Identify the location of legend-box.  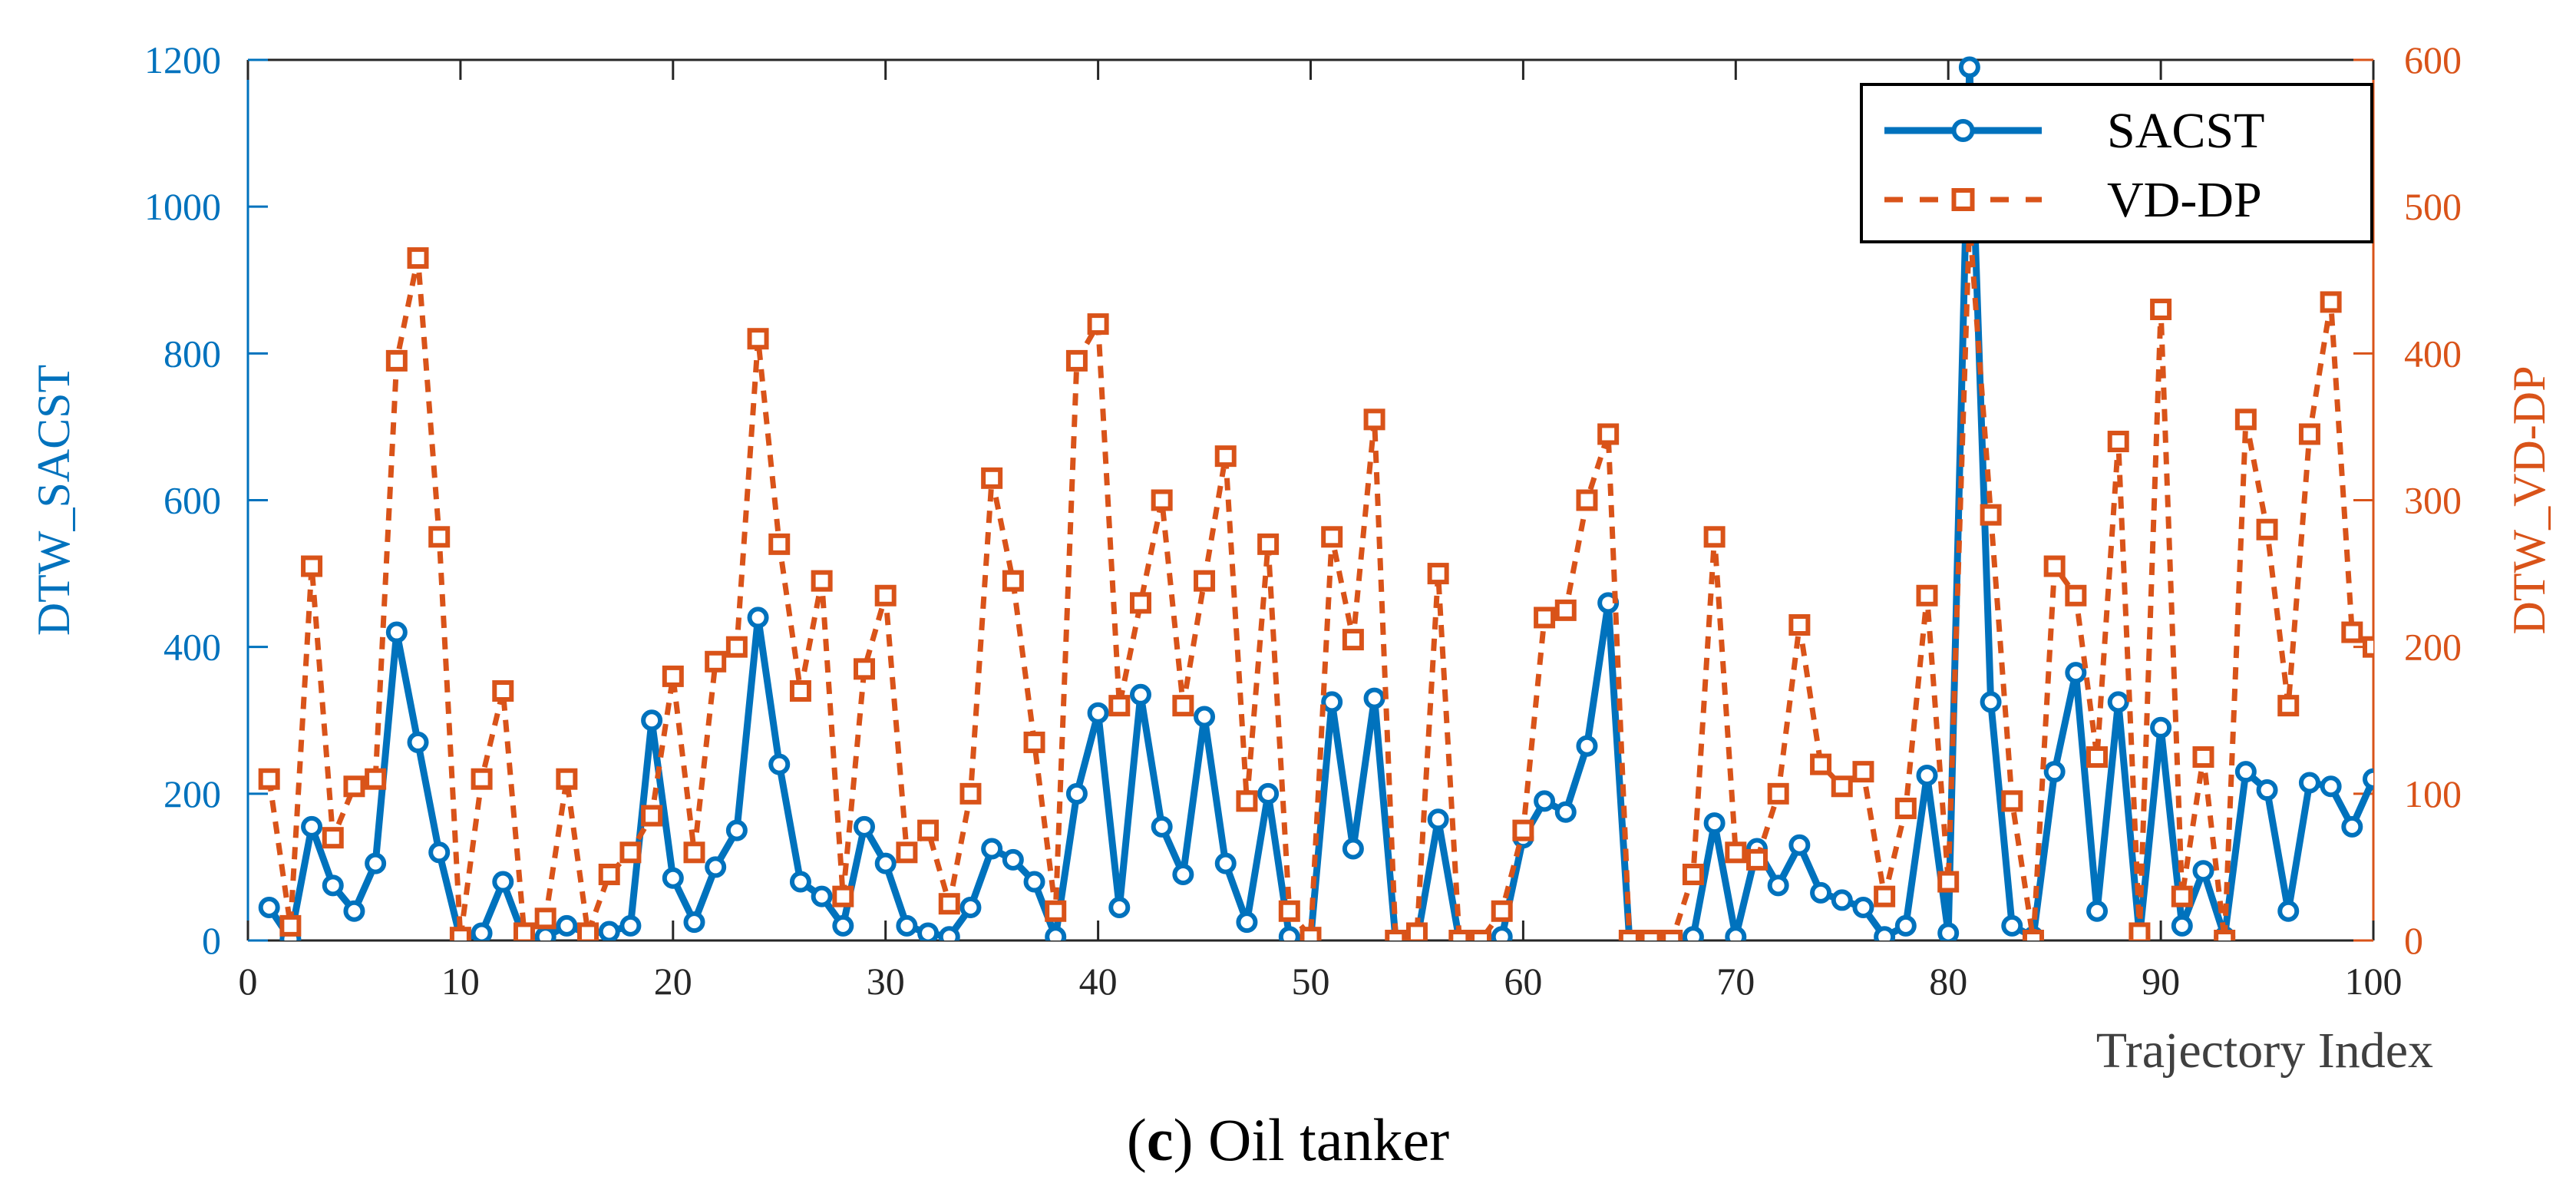
(2116, 163).